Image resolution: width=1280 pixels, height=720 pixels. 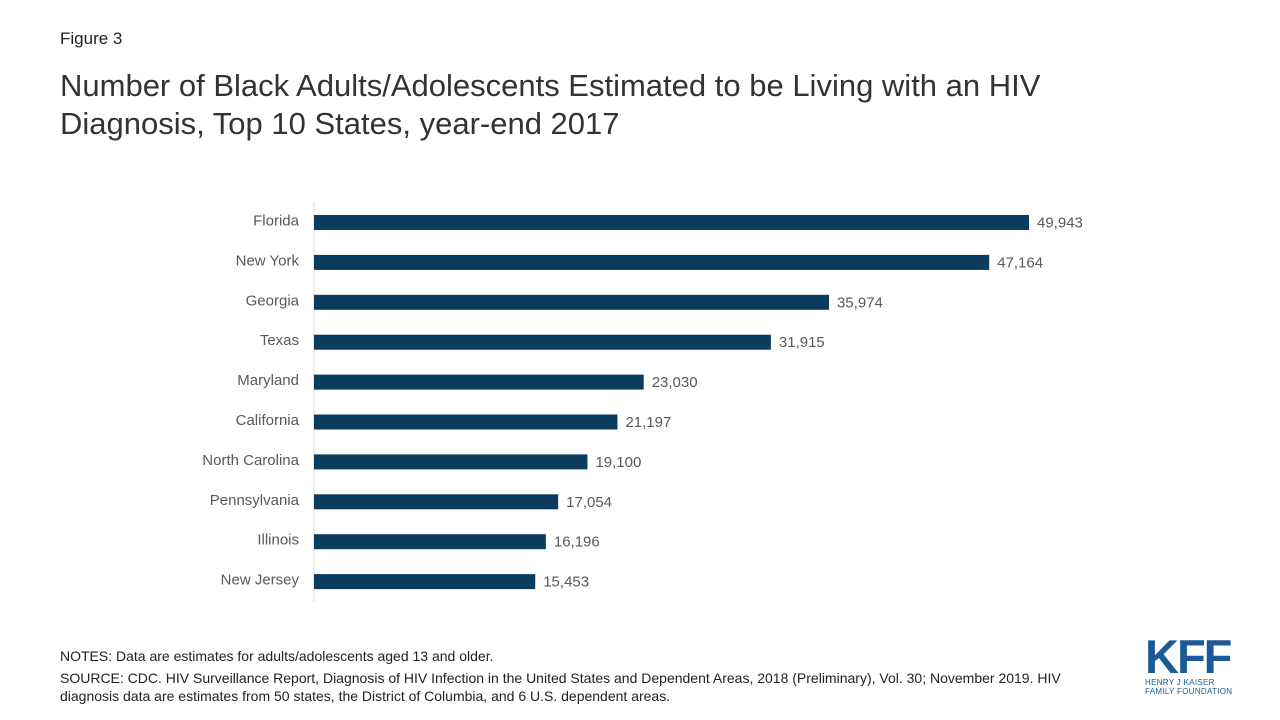 I want to click on category-label: Florida, so click(x=276, y=220).